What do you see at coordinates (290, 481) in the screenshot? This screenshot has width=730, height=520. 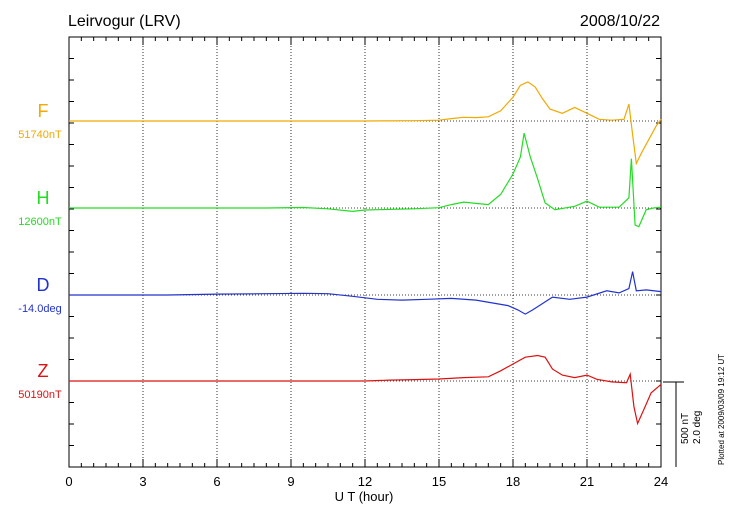 I see `x-tick-label: 9` at bounding box center [290, 481].